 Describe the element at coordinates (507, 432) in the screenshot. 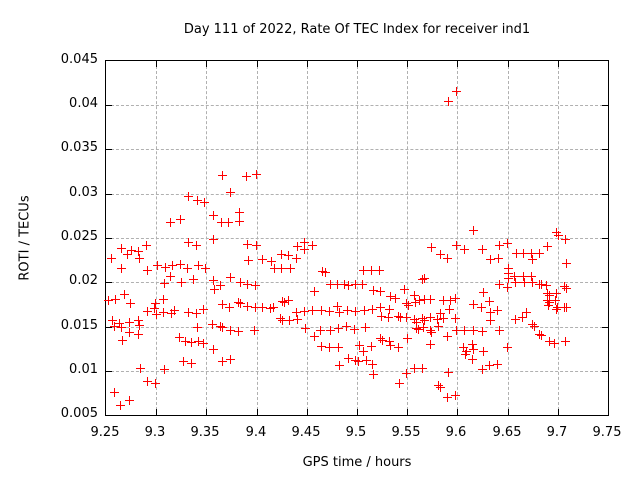

I see `x-tick-label: 9.65` at that location.